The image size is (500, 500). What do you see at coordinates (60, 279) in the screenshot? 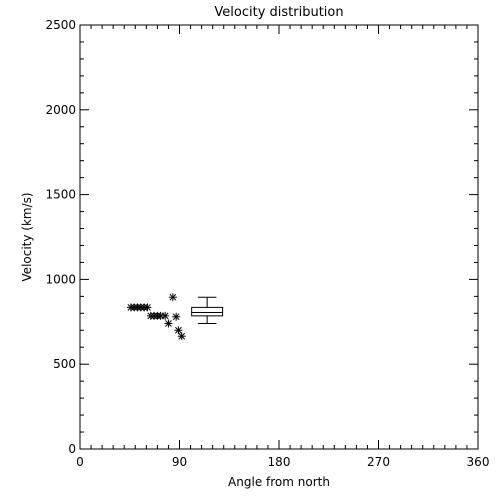
I see `y-tick-label: 1000` at bounding box center [60, 279].